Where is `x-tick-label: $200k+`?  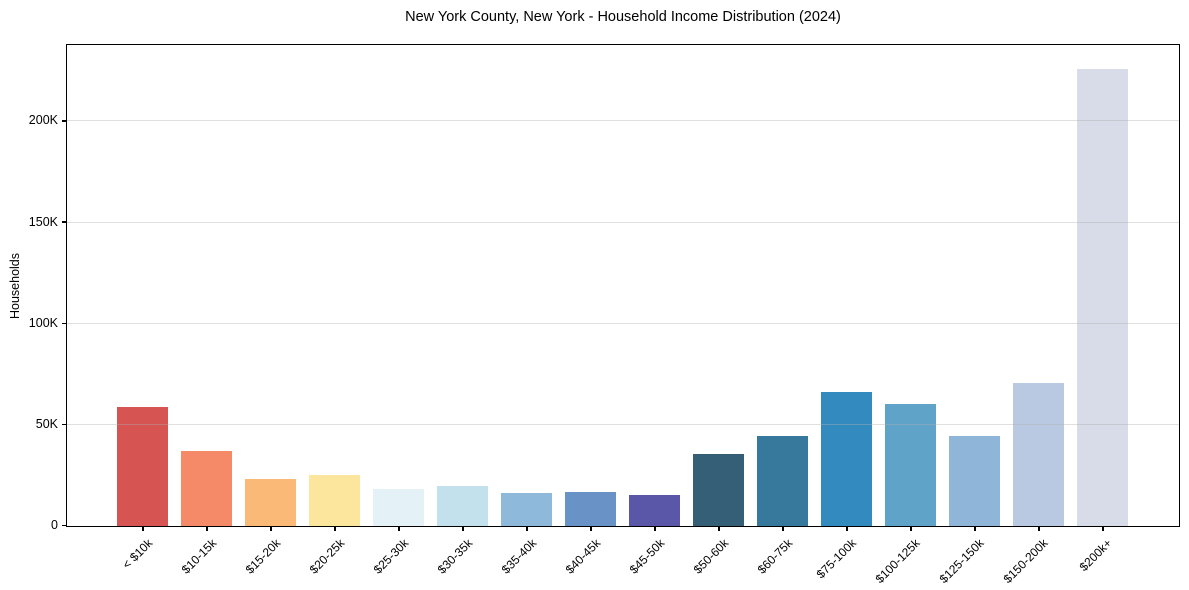
x-tick-label: $200k+ is located at coordinates (1095, 555).